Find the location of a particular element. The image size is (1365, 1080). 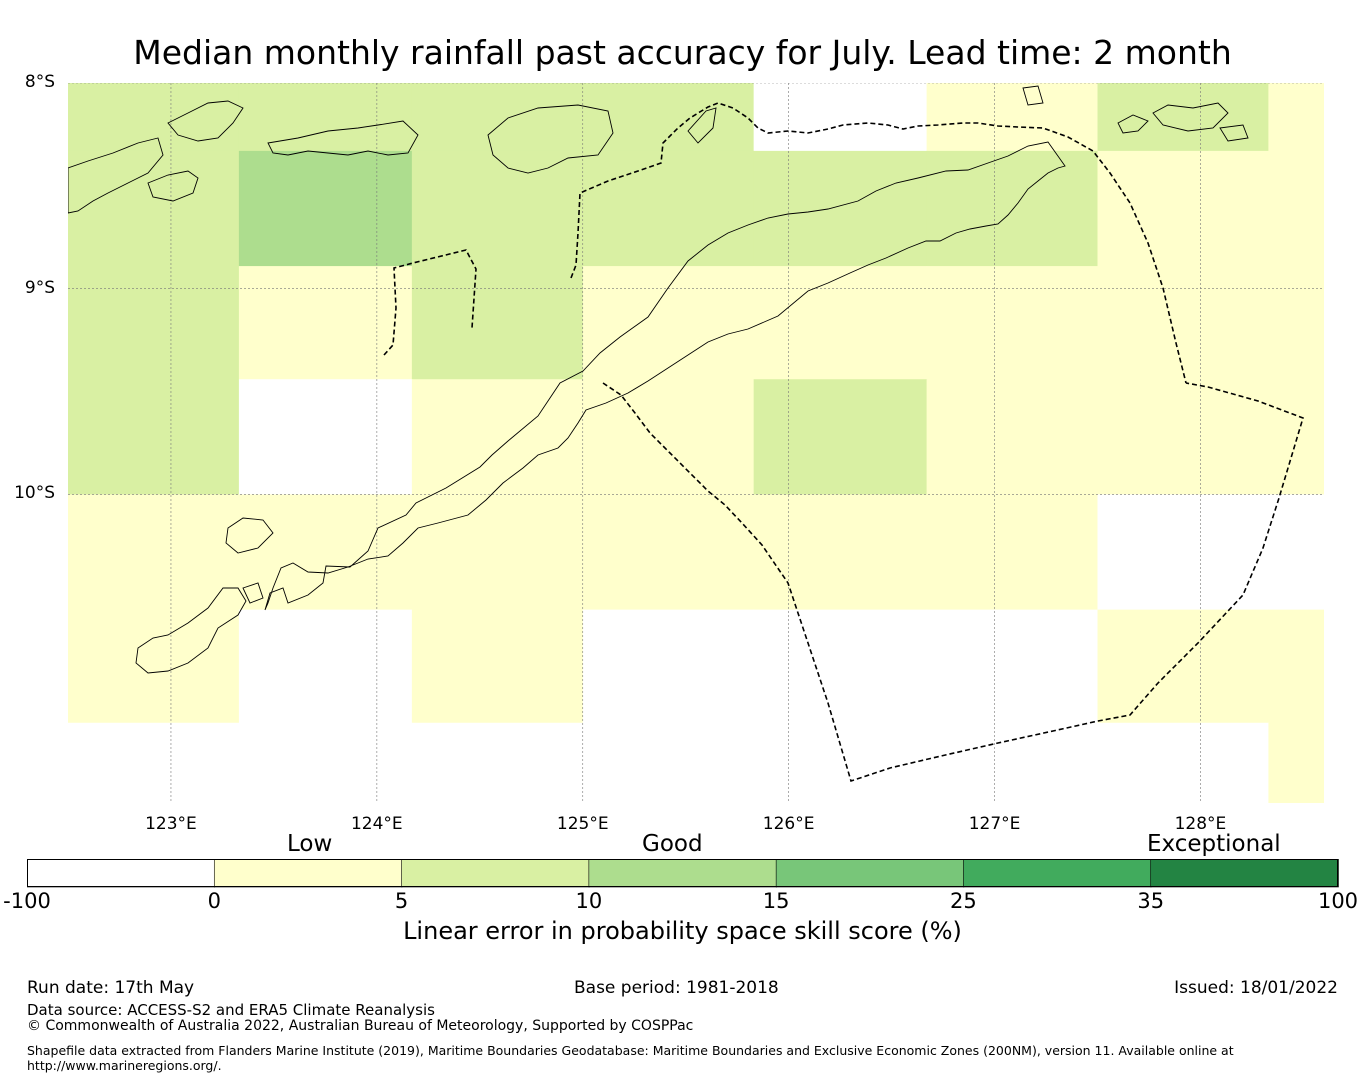

eez-boundary-west is located at coordinates (430, 302).